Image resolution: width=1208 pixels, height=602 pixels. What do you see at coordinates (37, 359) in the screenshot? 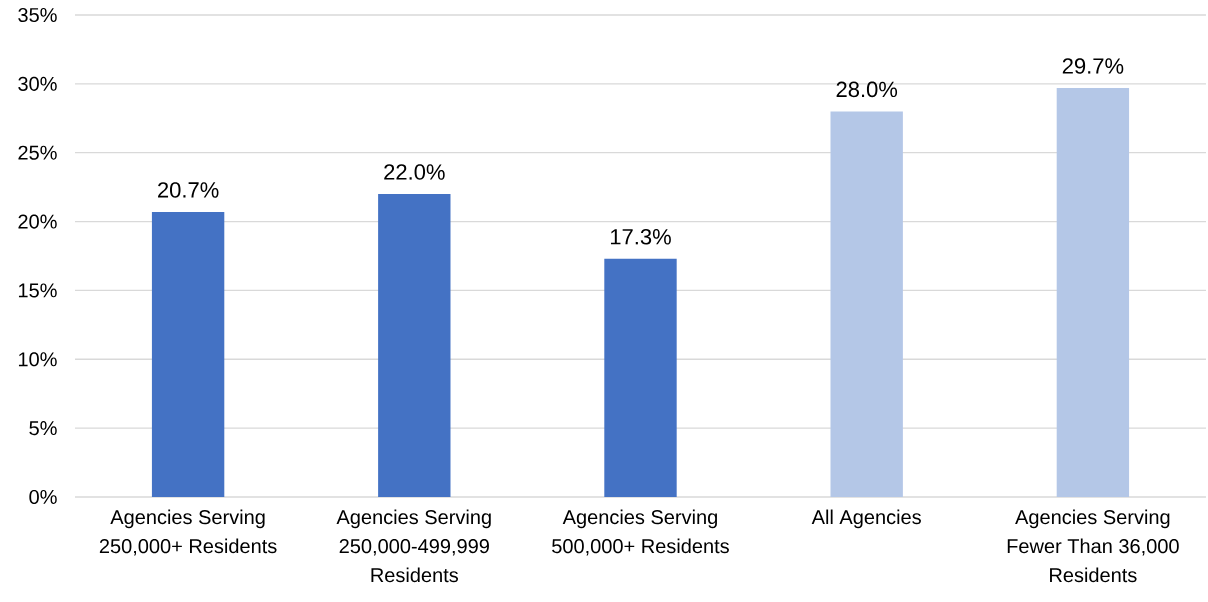
I see `y-tick-label: 10%` at bounding box center [37, 359].